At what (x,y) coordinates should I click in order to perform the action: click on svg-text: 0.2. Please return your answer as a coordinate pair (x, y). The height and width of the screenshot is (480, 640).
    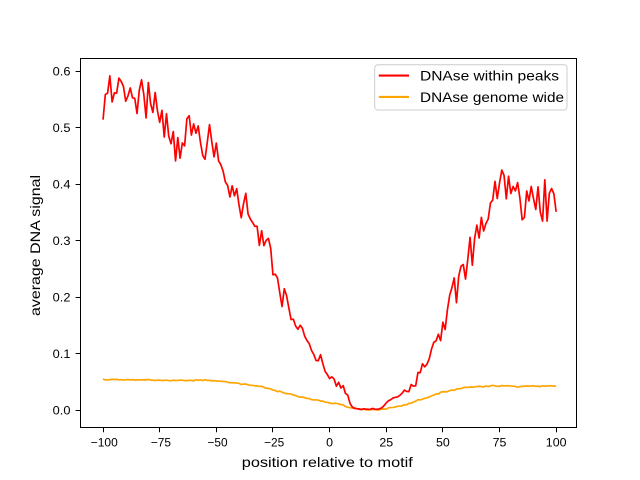
    Looking at the image, I should click on (62, 298).